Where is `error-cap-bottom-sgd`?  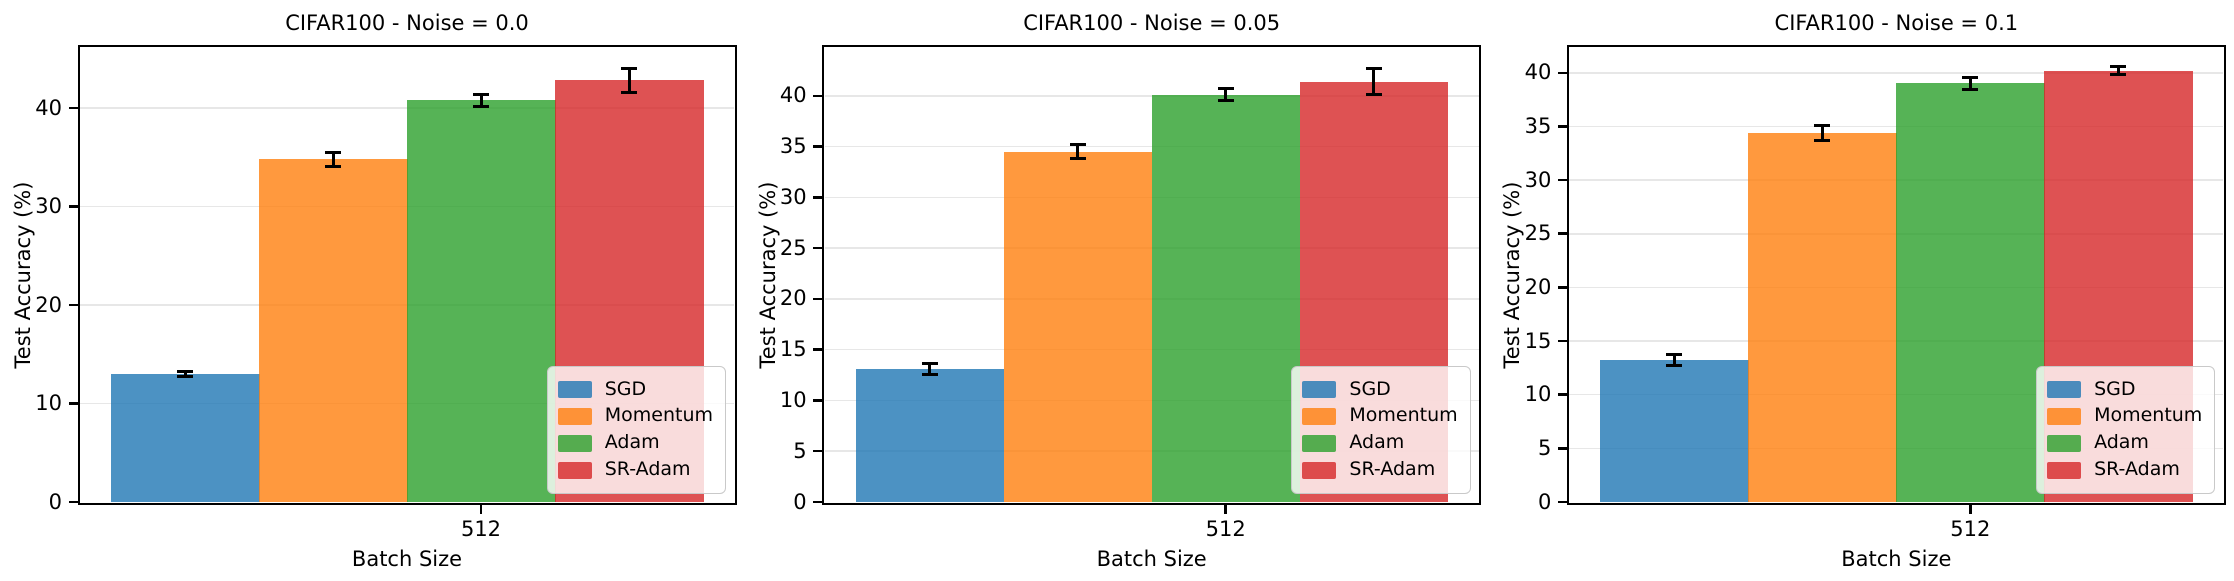 error-cap-bottom-sgd is located at coordinates (185, 377).